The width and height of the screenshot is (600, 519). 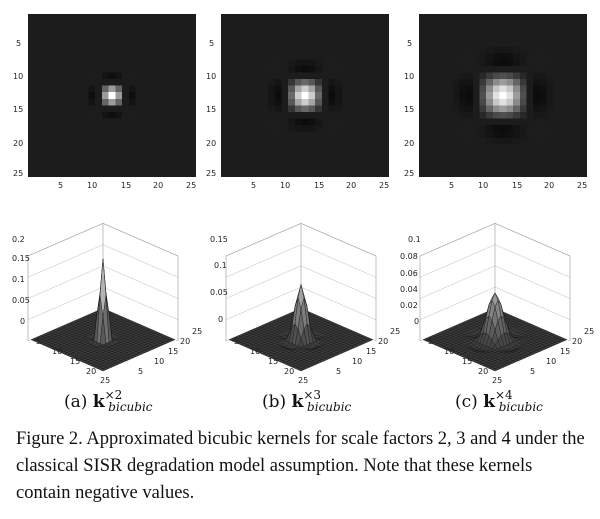 What do you see at coordinates (483, 371) in the screenshot?
I see `surface-c-xtick: 20` at bounding box center [483, 371].